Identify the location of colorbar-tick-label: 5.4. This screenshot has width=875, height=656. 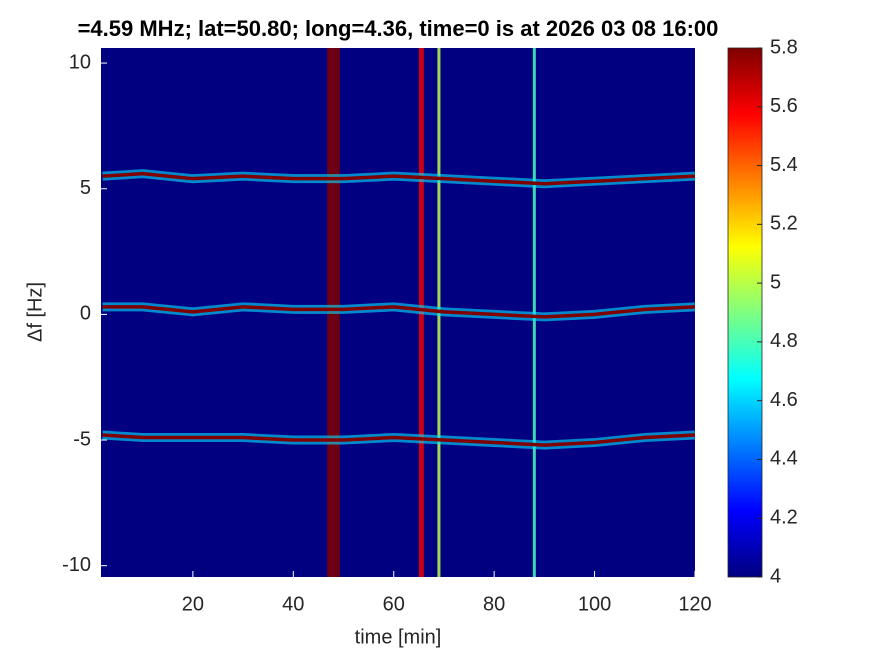
(784, 165).